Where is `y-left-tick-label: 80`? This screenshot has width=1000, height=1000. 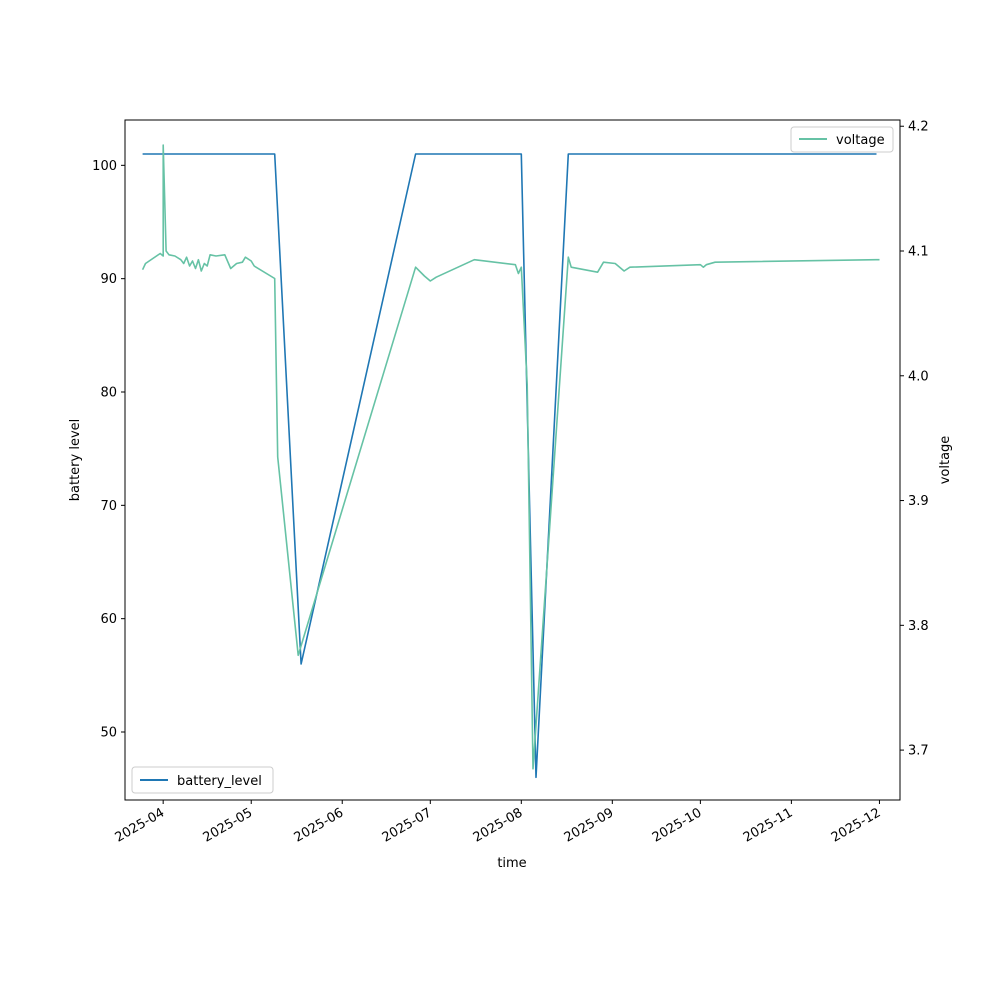
y-left-tick-label: 80 is located at coordinates (108, 393).